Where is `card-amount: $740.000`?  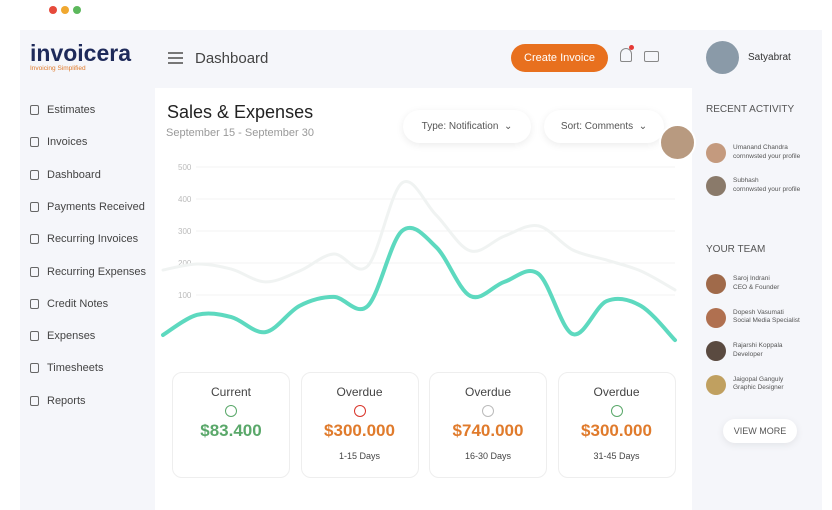 card-amount: $740.000 is located at coordinates (488, 430).